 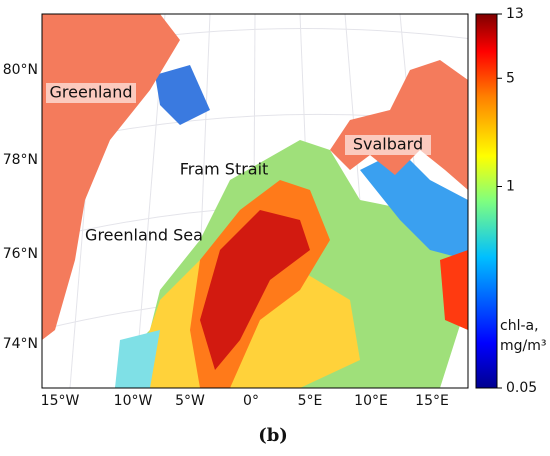 I want to click on lat-label: 74°N, so click(x=20, y=344).